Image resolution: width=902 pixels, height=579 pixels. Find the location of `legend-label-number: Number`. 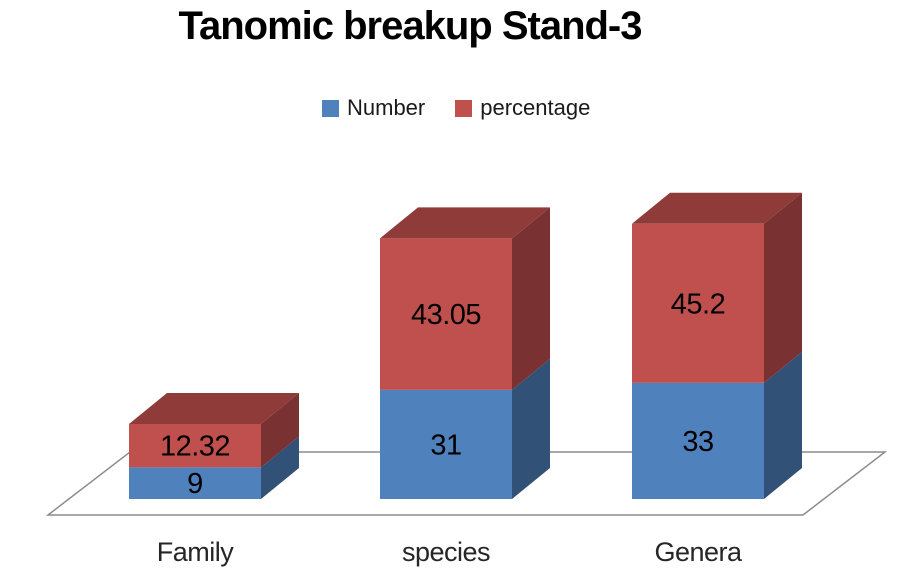

legend-label-number: Number is located at coordinates (386, 107).